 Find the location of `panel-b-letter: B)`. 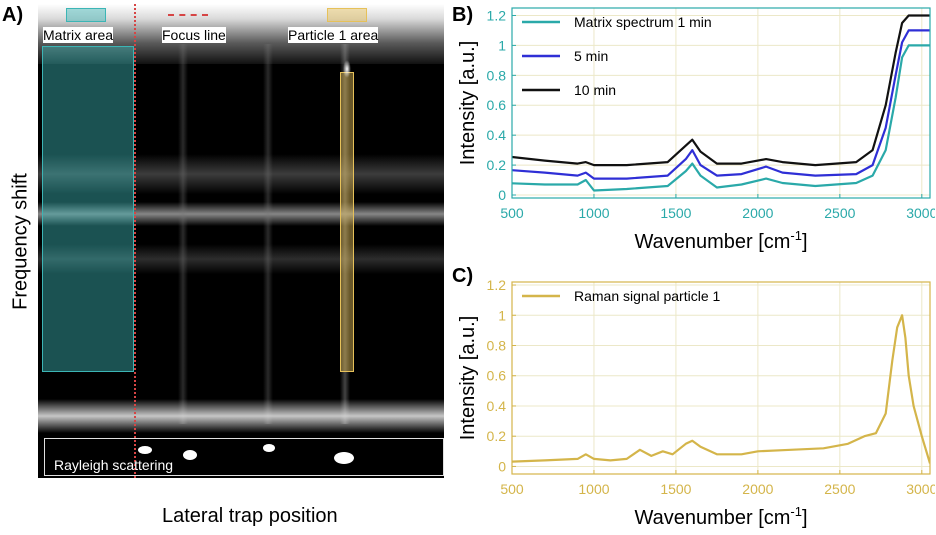

panel-b-letter: B) is located at coordinates (463, 15).